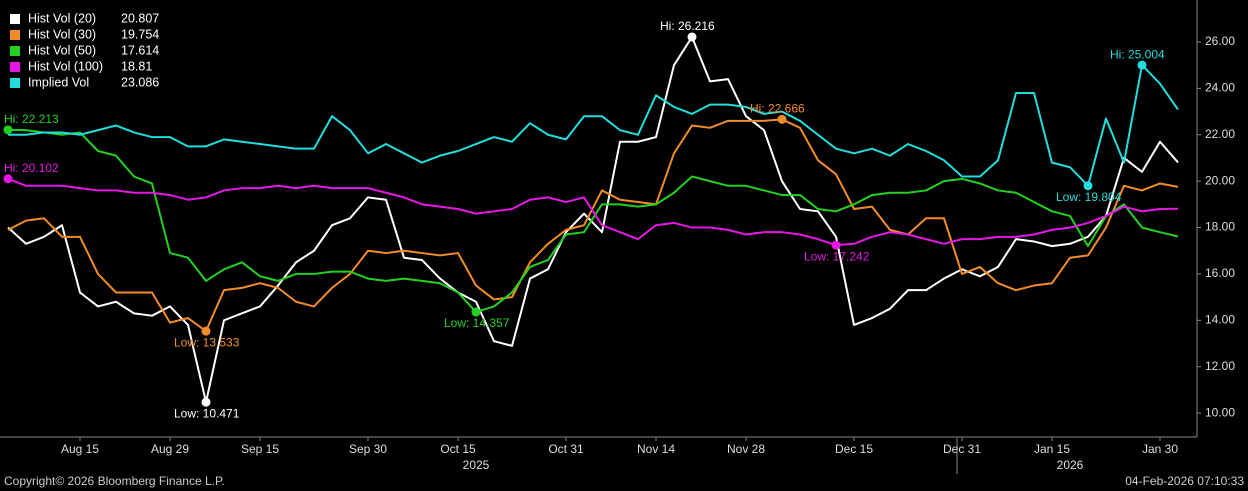 The image size is (1248, 491). Describe the element at coordinates (114, 481) in the screenshot. I see `footer-left: Copyright© 2026 Bloomberg Finance L.P.` at that location.